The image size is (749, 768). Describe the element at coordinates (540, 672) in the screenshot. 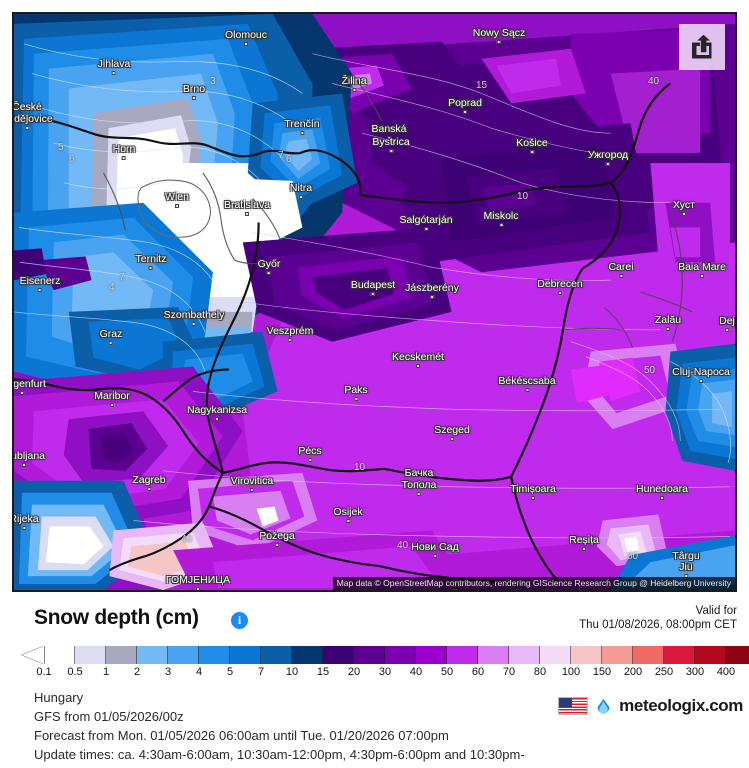

I see `scale-tick-label: 80` at that location.